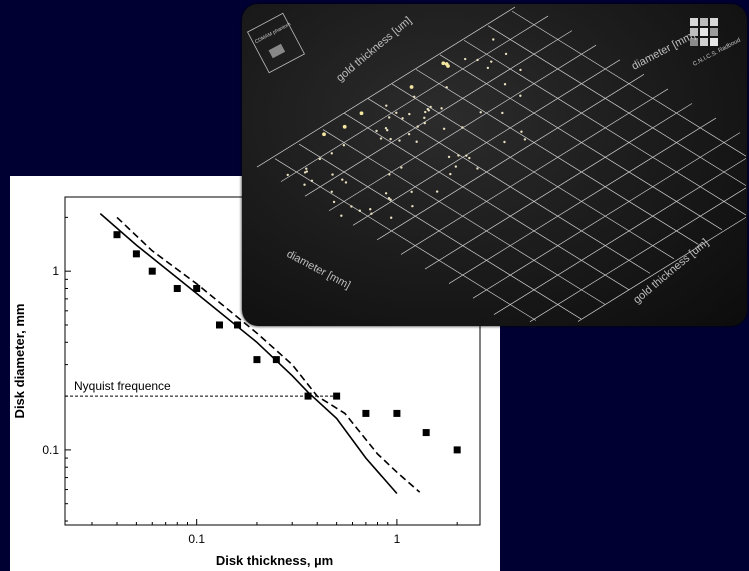 The image size is (749, 571). I want to click on gold-disk-dots, so click(406, 128).